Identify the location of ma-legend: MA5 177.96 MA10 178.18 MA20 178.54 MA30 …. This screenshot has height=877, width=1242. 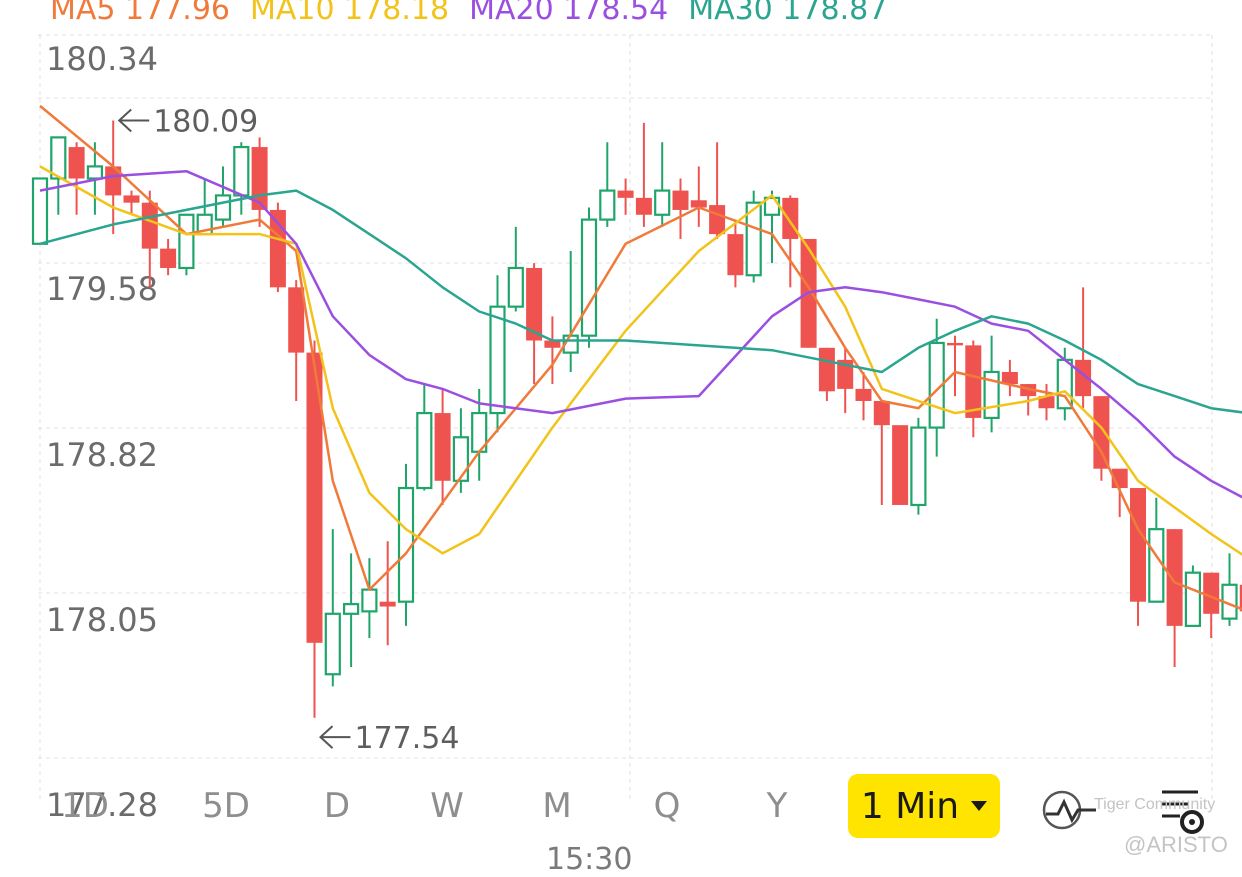
(468, 16).